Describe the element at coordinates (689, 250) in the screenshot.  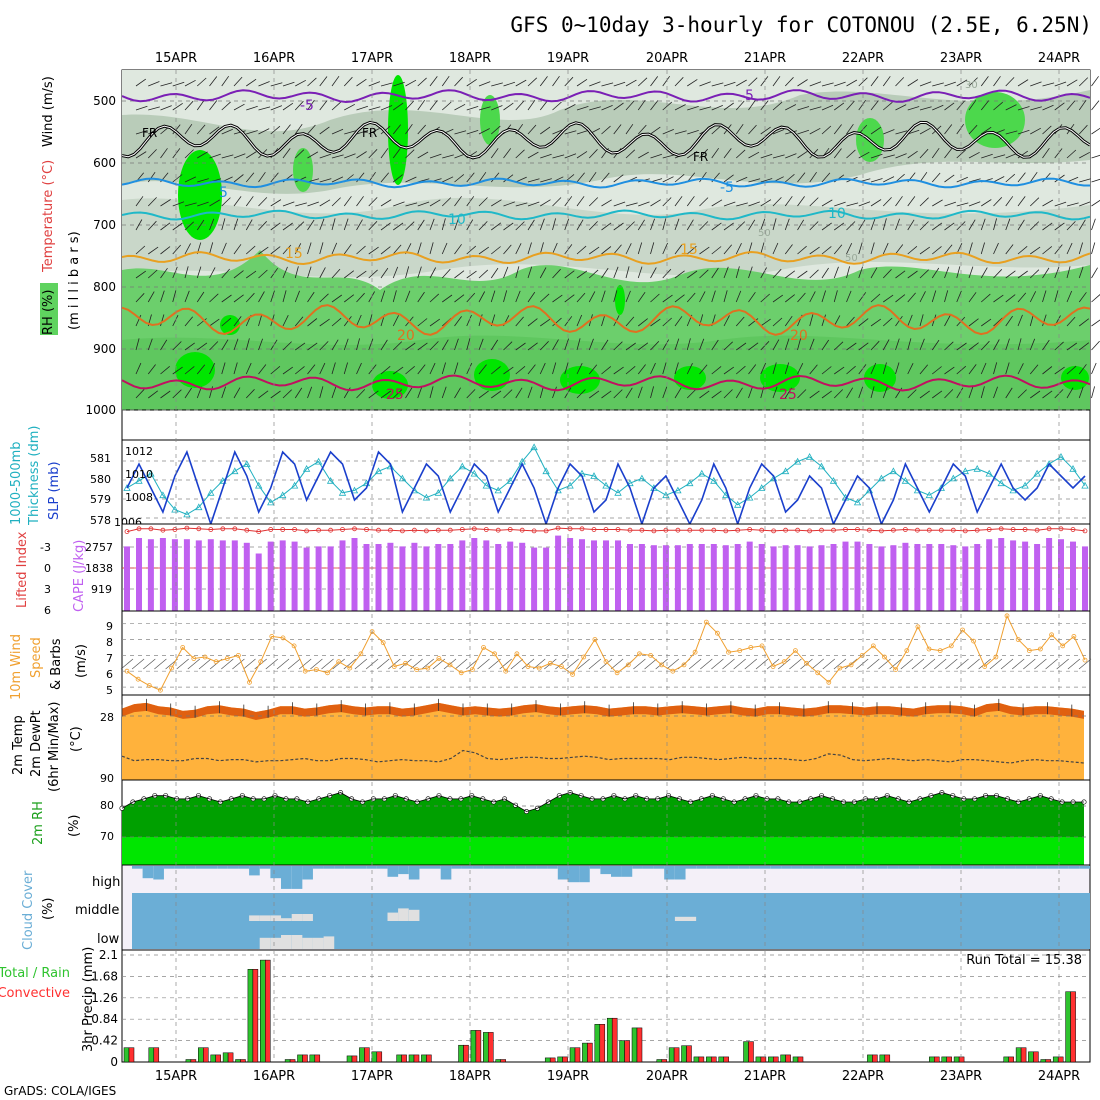
I see `isotherm-label: 15` at that location.